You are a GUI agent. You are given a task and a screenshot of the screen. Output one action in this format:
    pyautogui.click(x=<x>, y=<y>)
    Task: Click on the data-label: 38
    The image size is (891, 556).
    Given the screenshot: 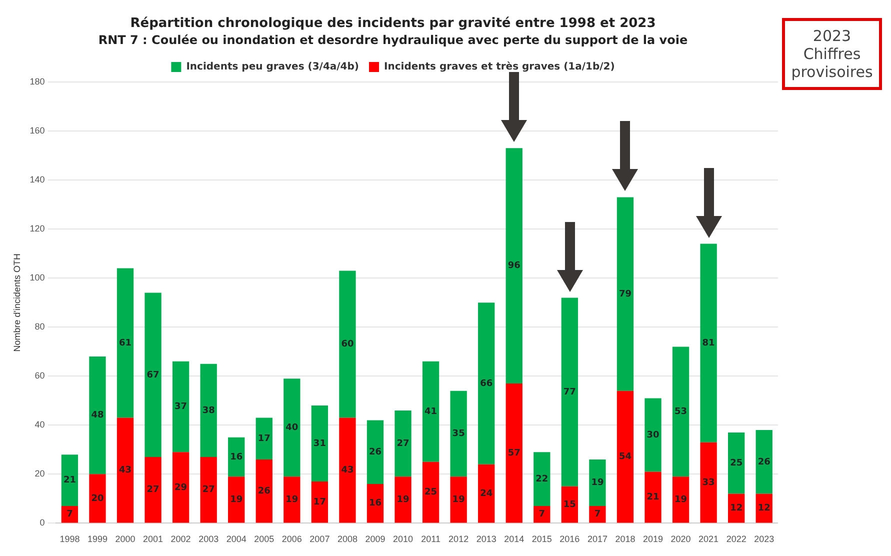 What is the action you would take?
    pyautogui.click(x=208, y=411)
    